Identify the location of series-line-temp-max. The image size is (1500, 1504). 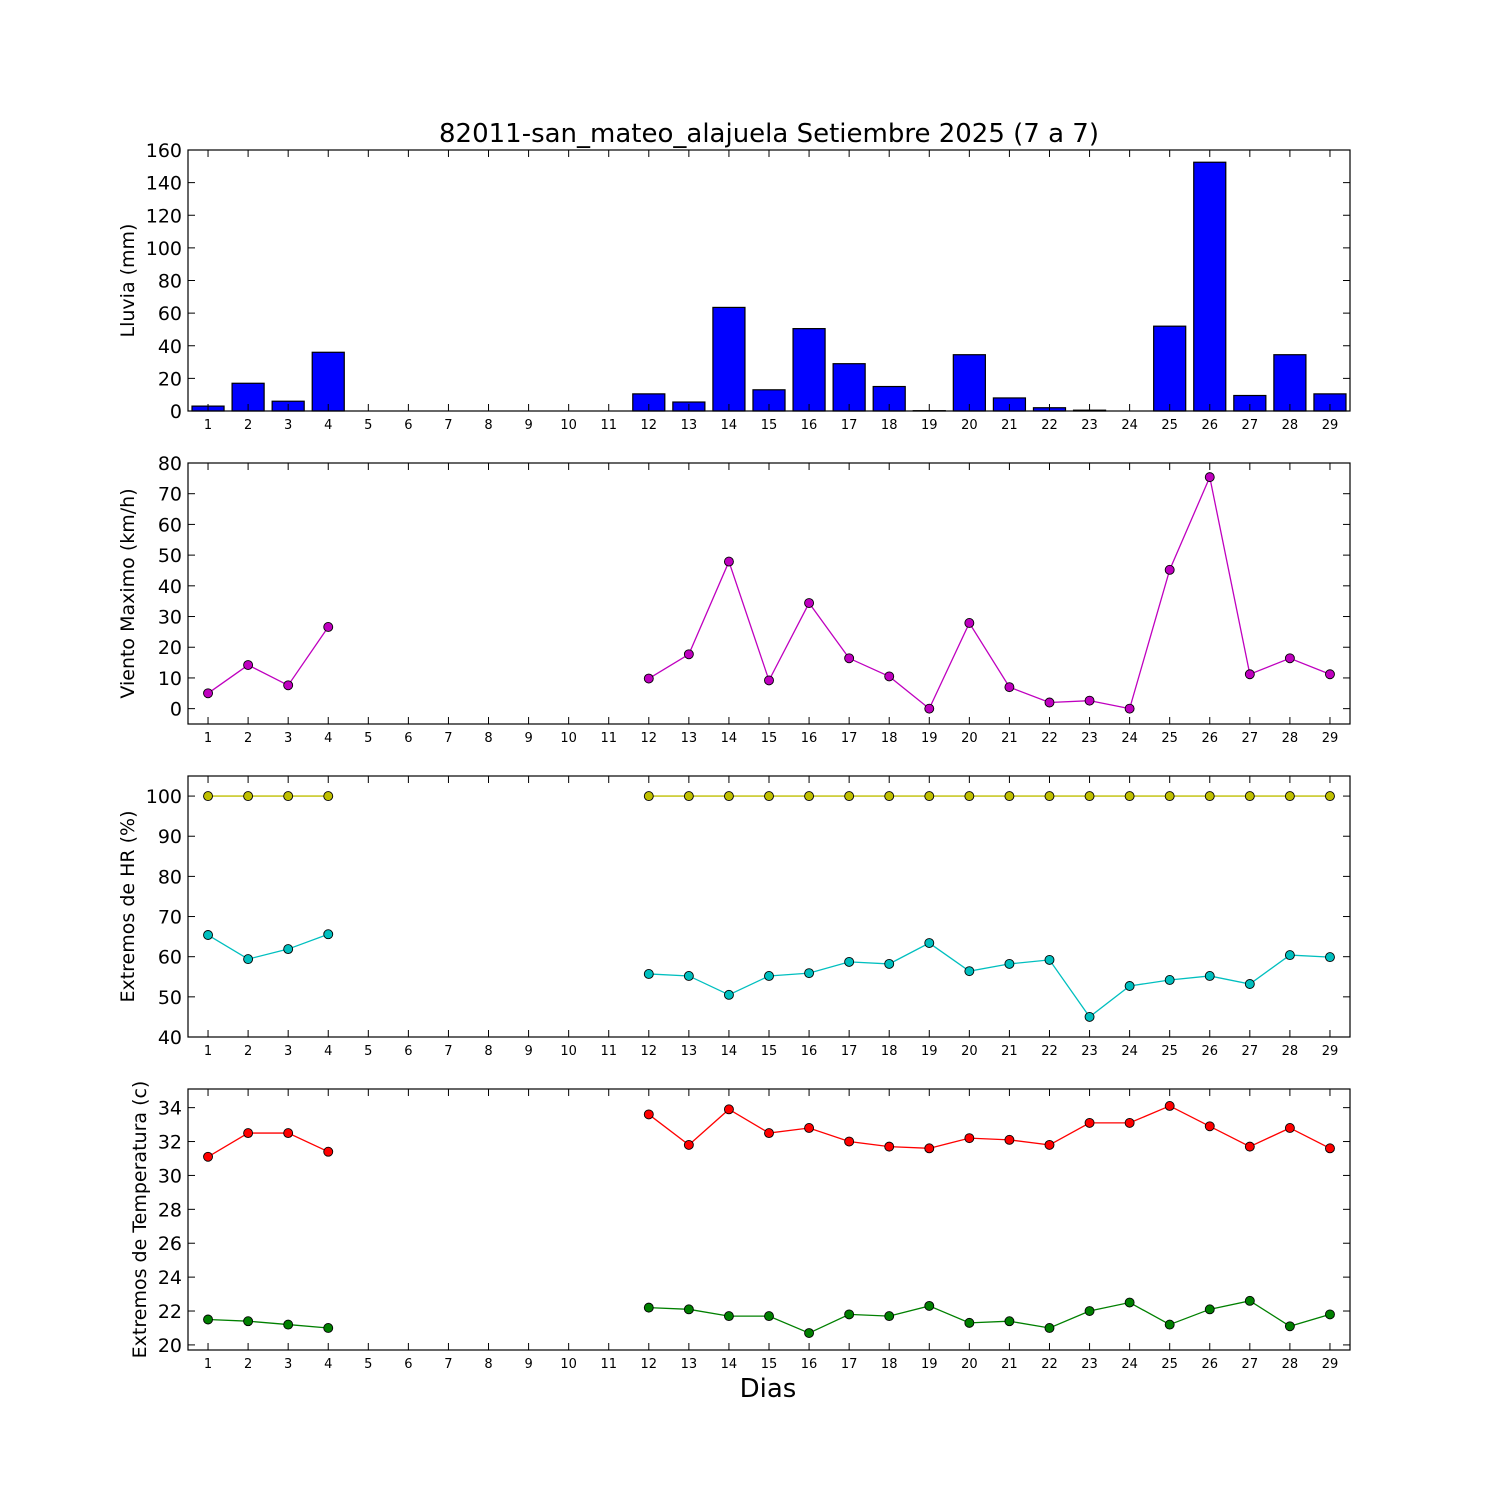
(989, 1127).